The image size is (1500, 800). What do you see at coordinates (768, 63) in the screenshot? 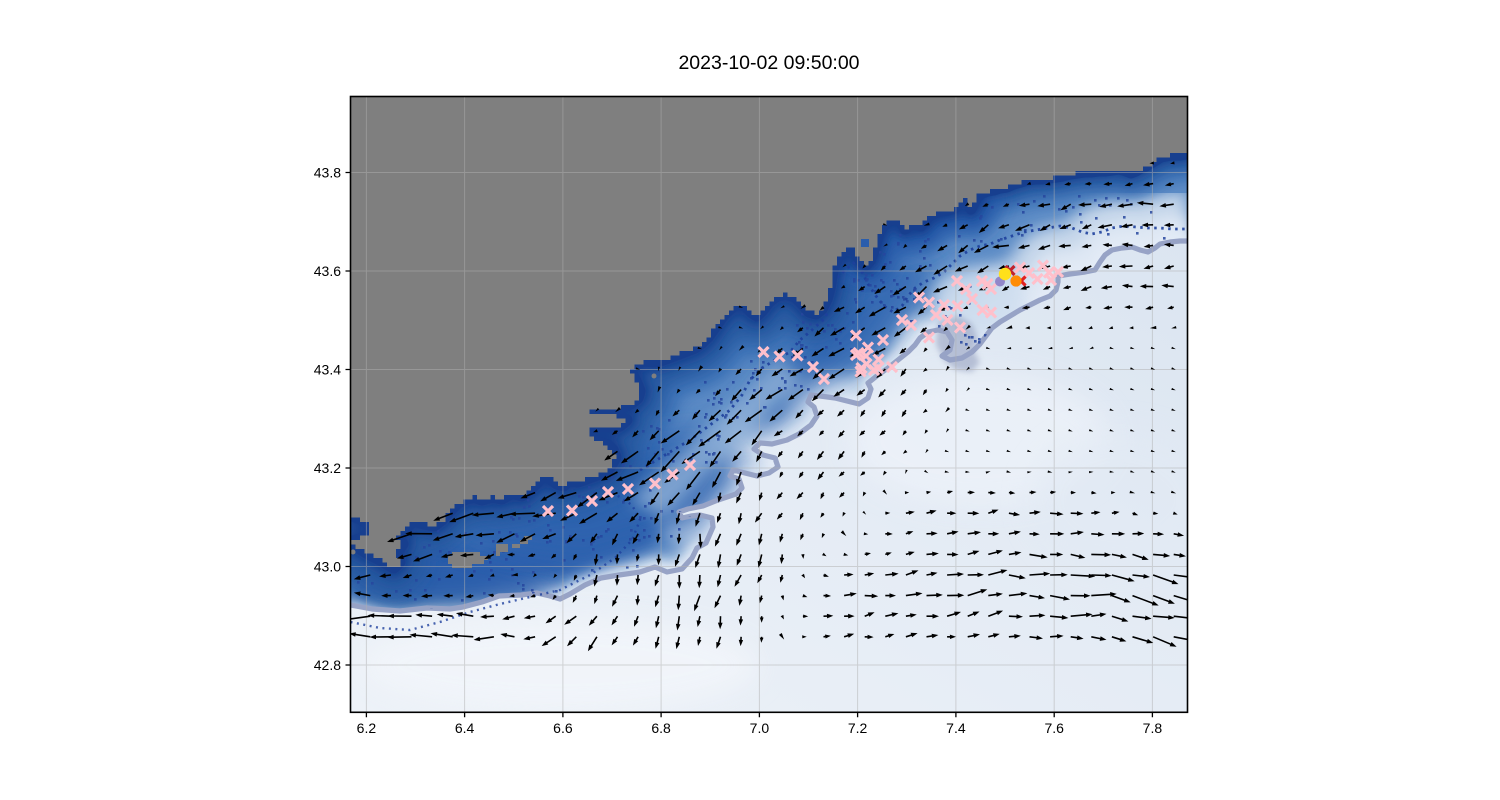
I see `svg-text: 2023-10-02 09:50:00` at bounding box center [768, 63].